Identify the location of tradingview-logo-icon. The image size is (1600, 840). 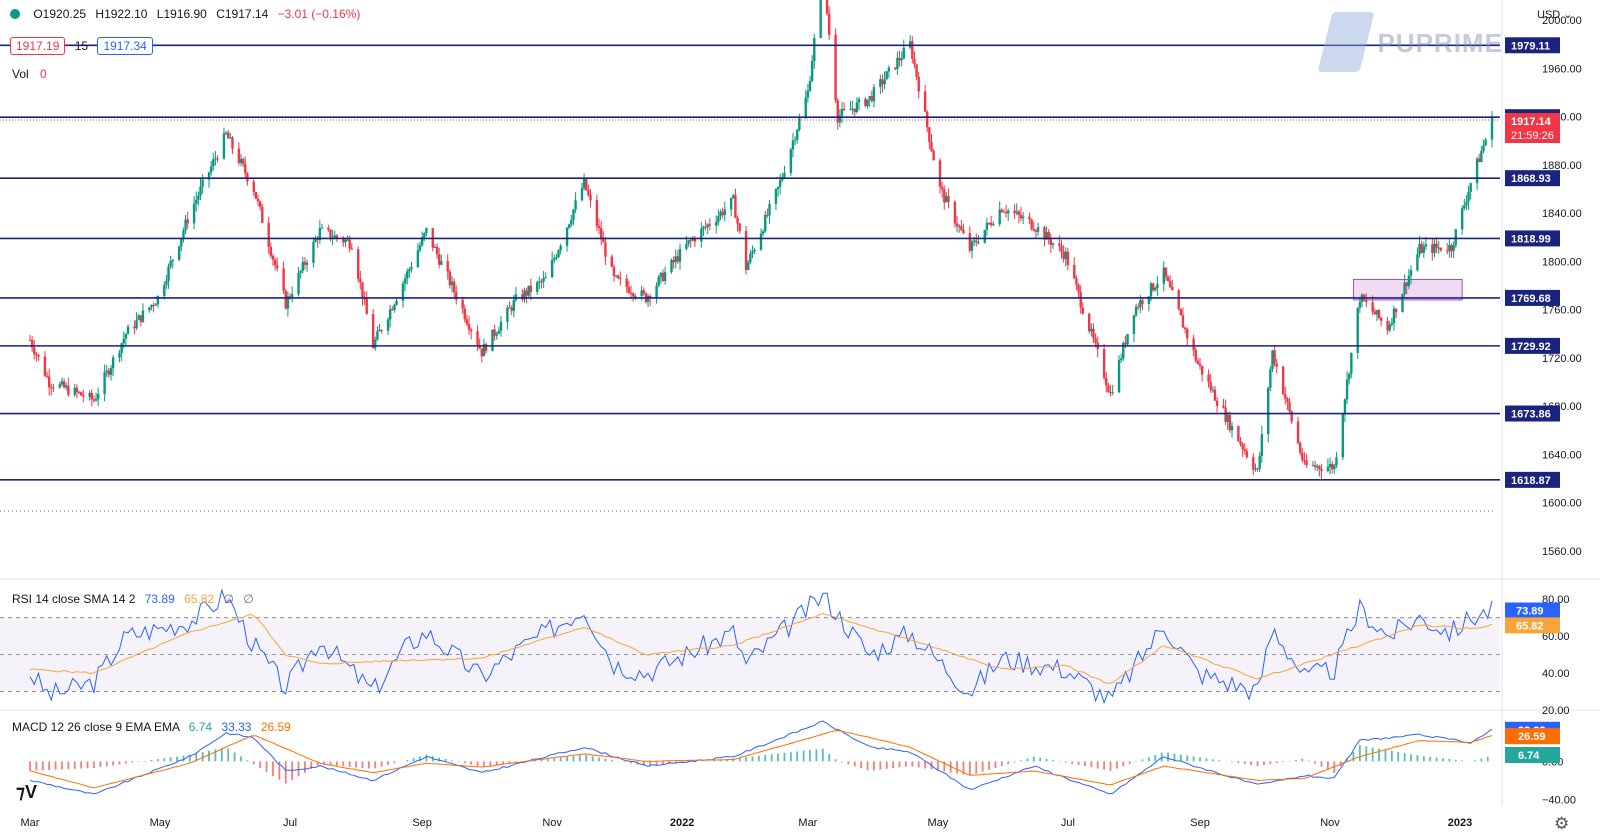
(15, 14).